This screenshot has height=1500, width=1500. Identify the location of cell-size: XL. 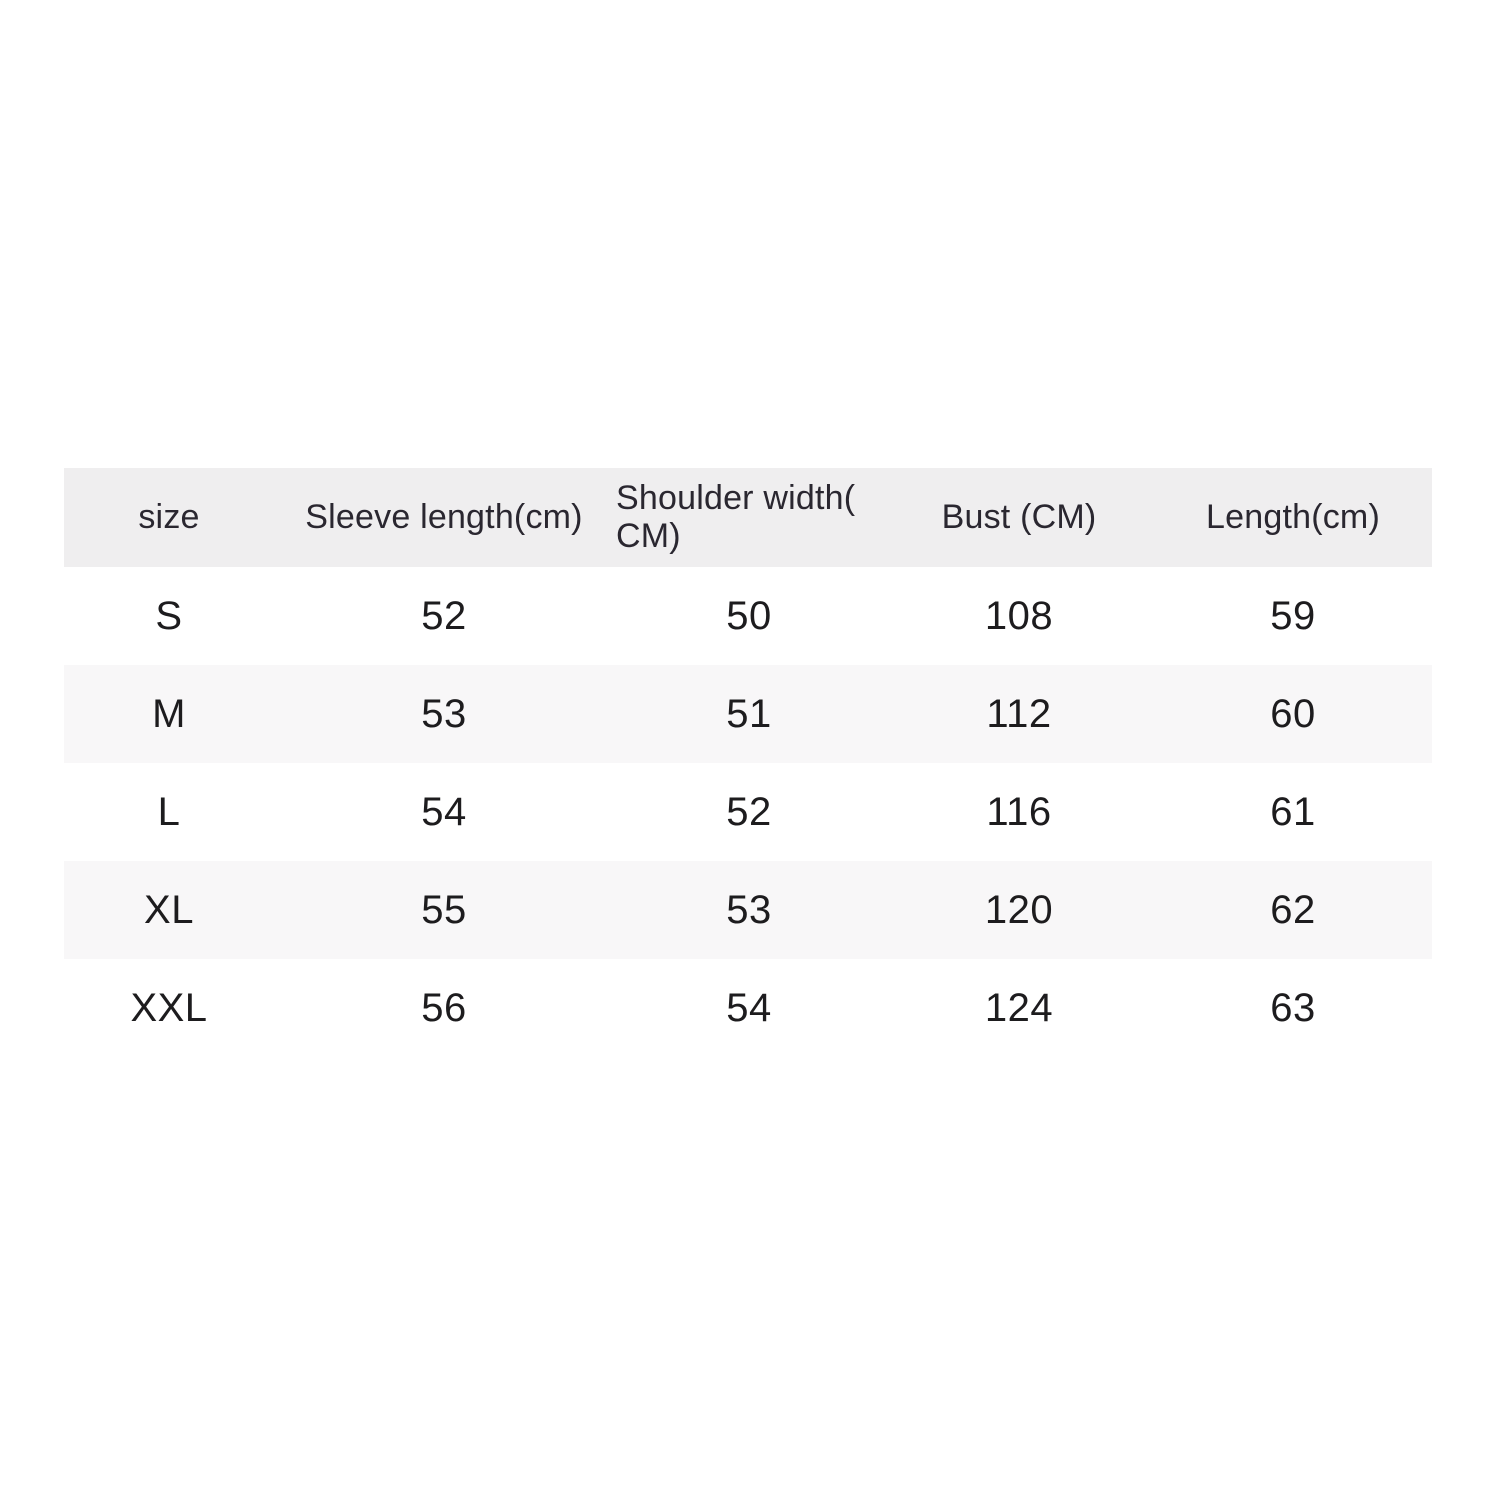
(169, 910).